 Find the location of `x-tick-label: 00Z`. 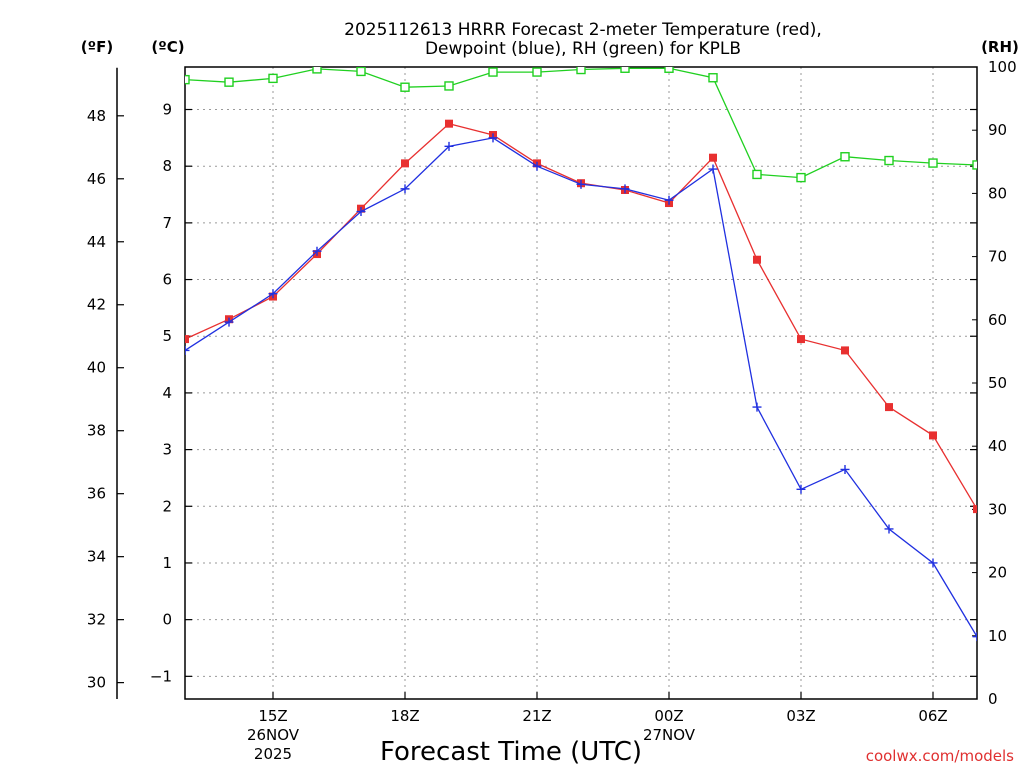

x-tick-label: 00Z is located at coordinates (668, 716).